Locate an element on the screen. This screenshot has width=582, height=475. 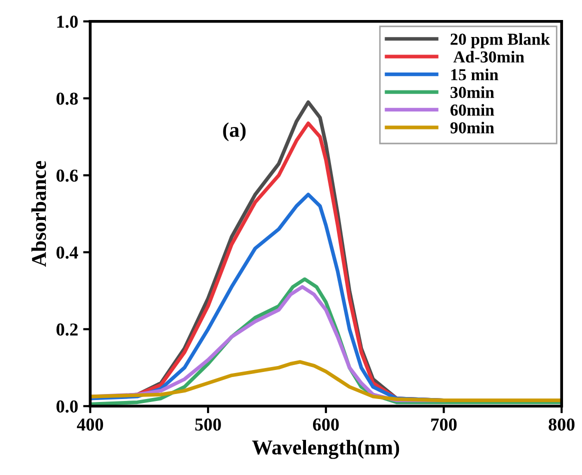
y-tick-label: 0.2 is located at coordinates (67, 329).